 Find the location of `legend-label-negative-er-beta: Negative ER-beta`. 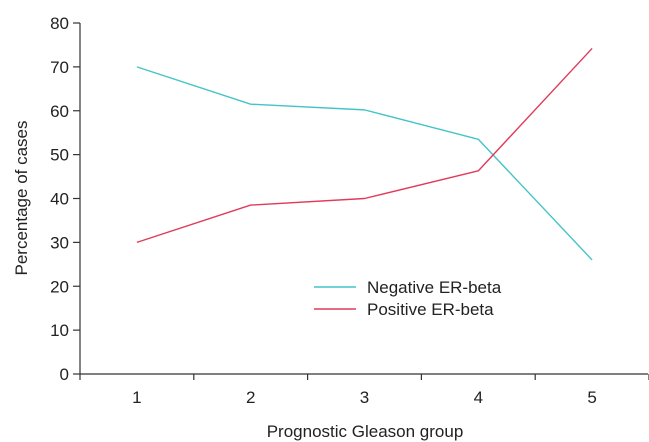

legend-label-negative-er-beta: Negative ER-beta is located at coordinates (434, 287).